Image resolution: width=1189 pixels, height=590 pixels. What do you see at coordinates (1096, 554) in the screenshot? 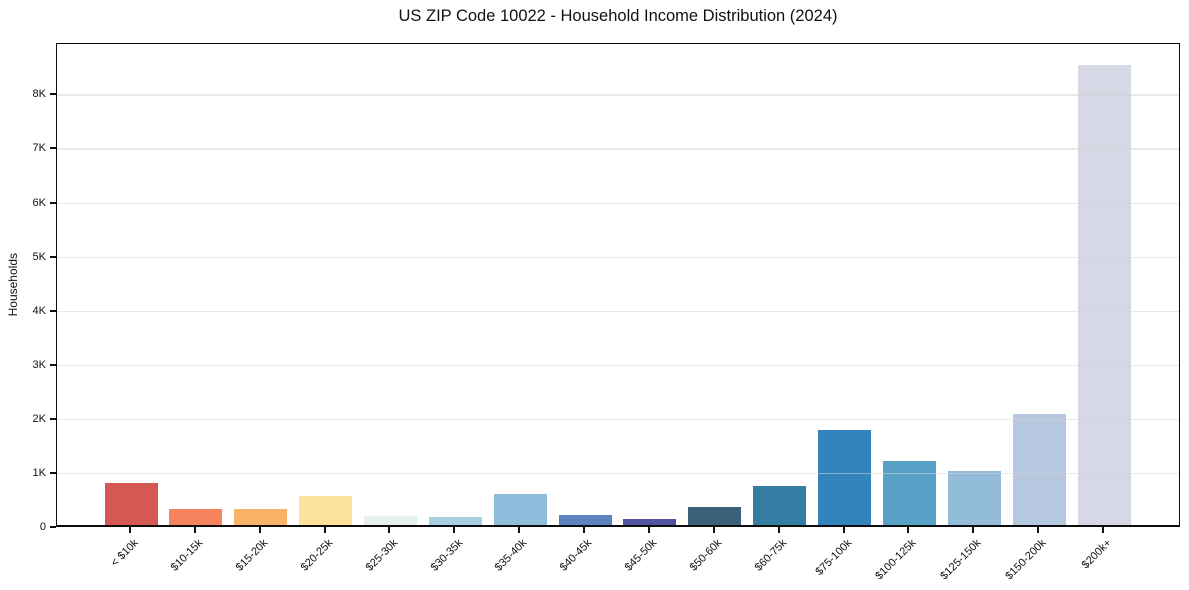
I see `x-tick-label: $200k+` at bounding box center [1096, 554].